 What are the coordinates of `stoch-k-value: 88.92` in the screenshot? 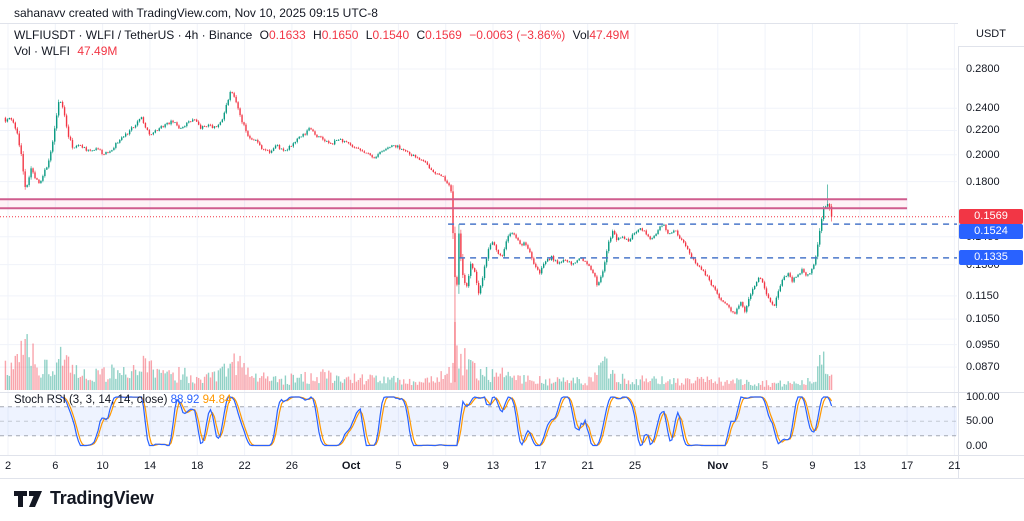 It's located at (185, 400).